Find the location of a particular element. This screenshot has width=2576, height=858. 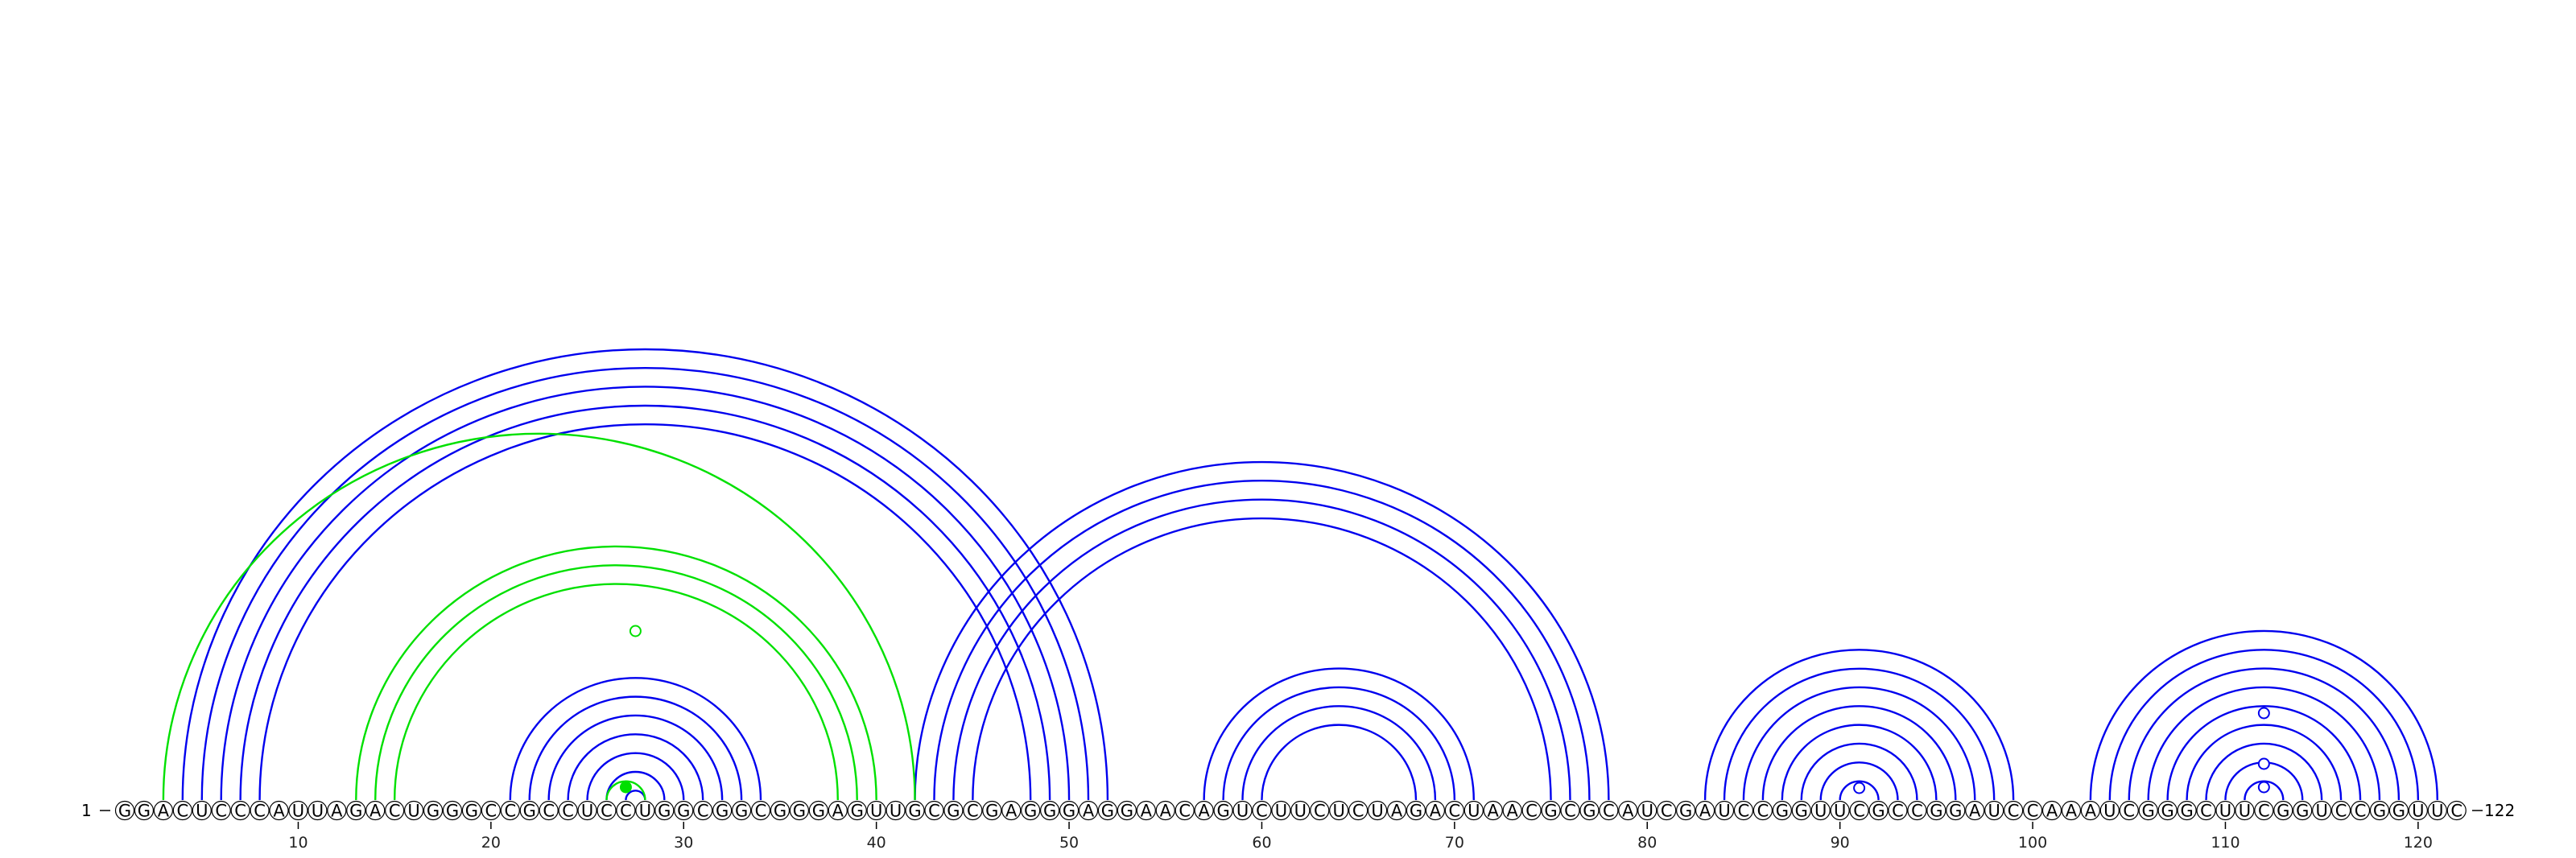

nucleotide-118: G is located at coordinates (2379, 811).